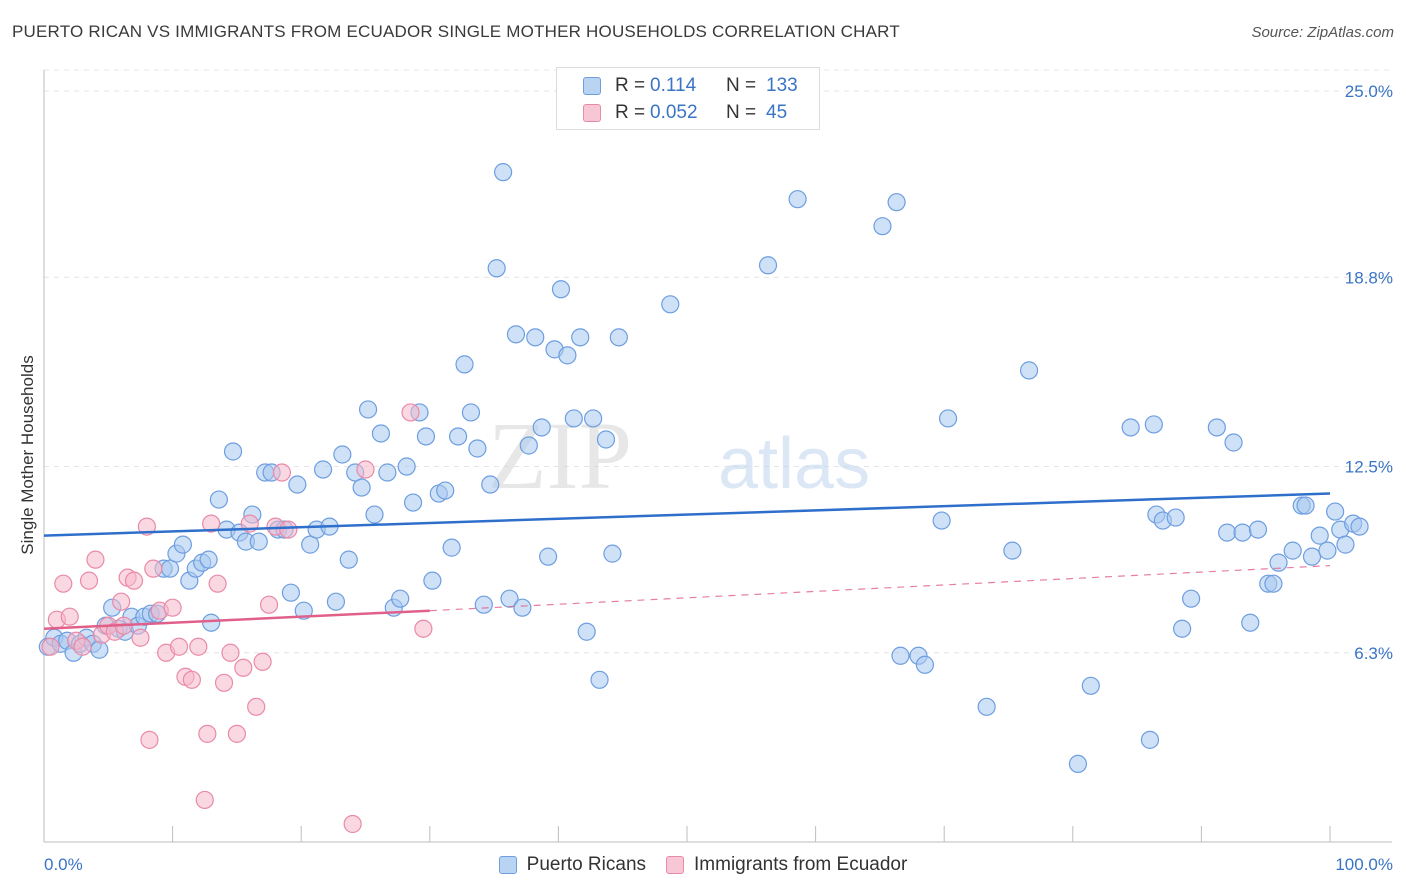 The image size is (1406, 892). What do you see at coordinates (782, 85) in the screenshot?
I see `n-value: 133` at bounding box center [782, 85].